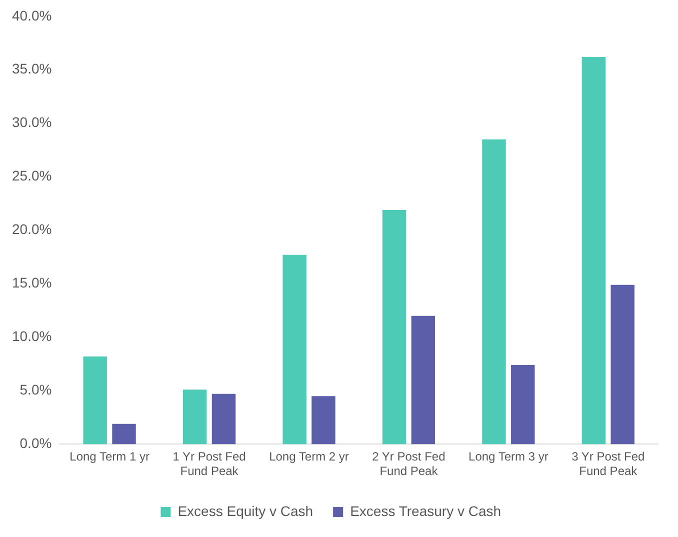 The width and height of the screenshot is (678, 537). Describe the element at coordinates (32, 15) in the screenshot. I see `y-tick-label: 40.0%` at that location.